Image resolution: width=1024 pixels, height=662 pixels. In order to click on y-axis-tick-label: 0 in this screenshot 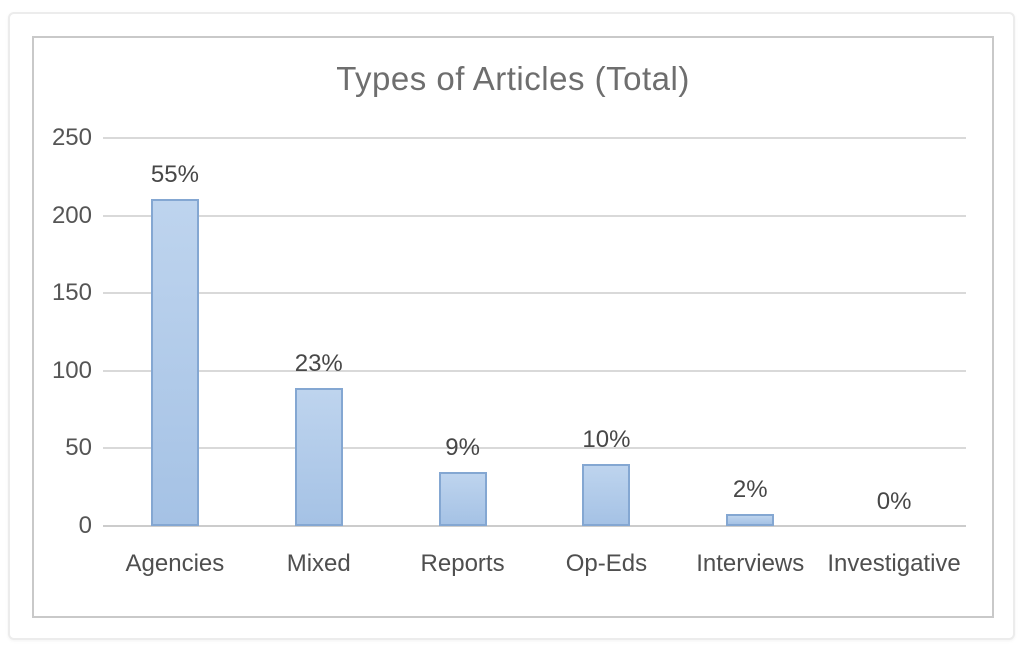, I will do `click(85, 525)`.